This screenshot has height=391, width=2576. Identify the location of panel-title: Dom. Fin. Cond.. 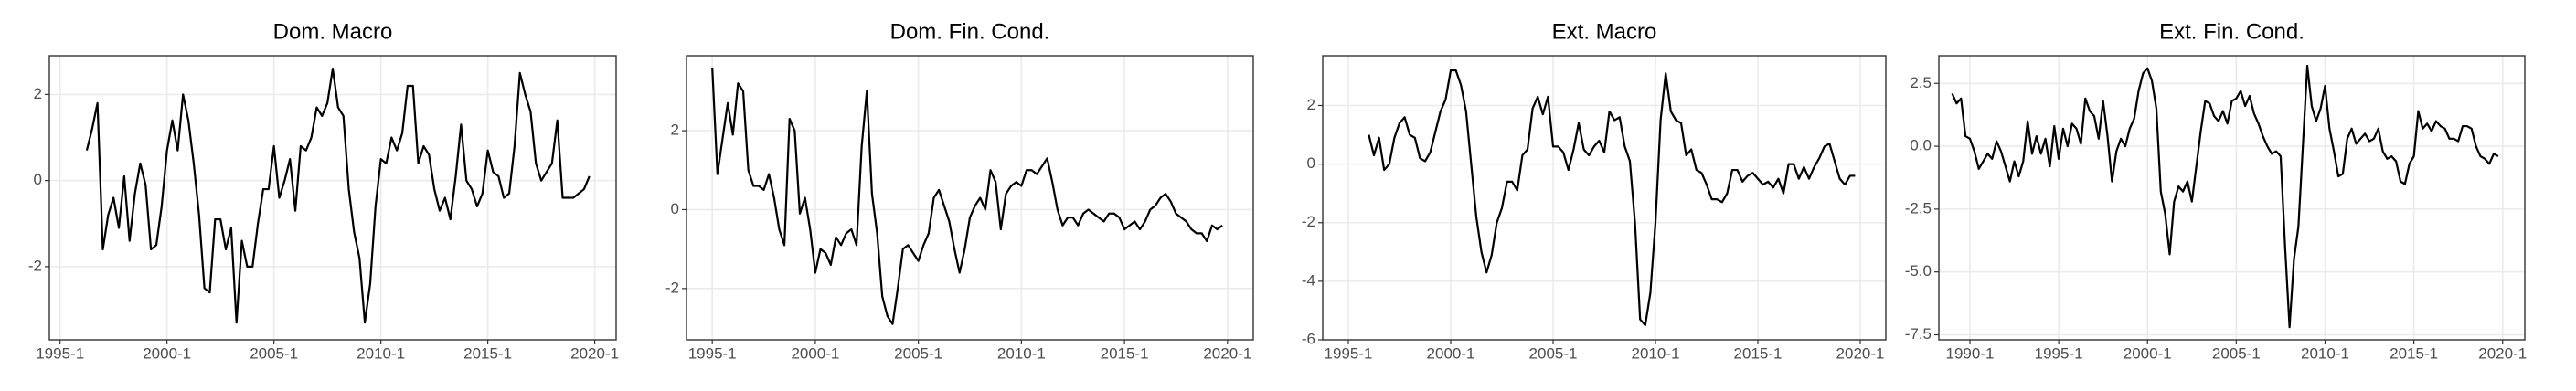
(970, 31).